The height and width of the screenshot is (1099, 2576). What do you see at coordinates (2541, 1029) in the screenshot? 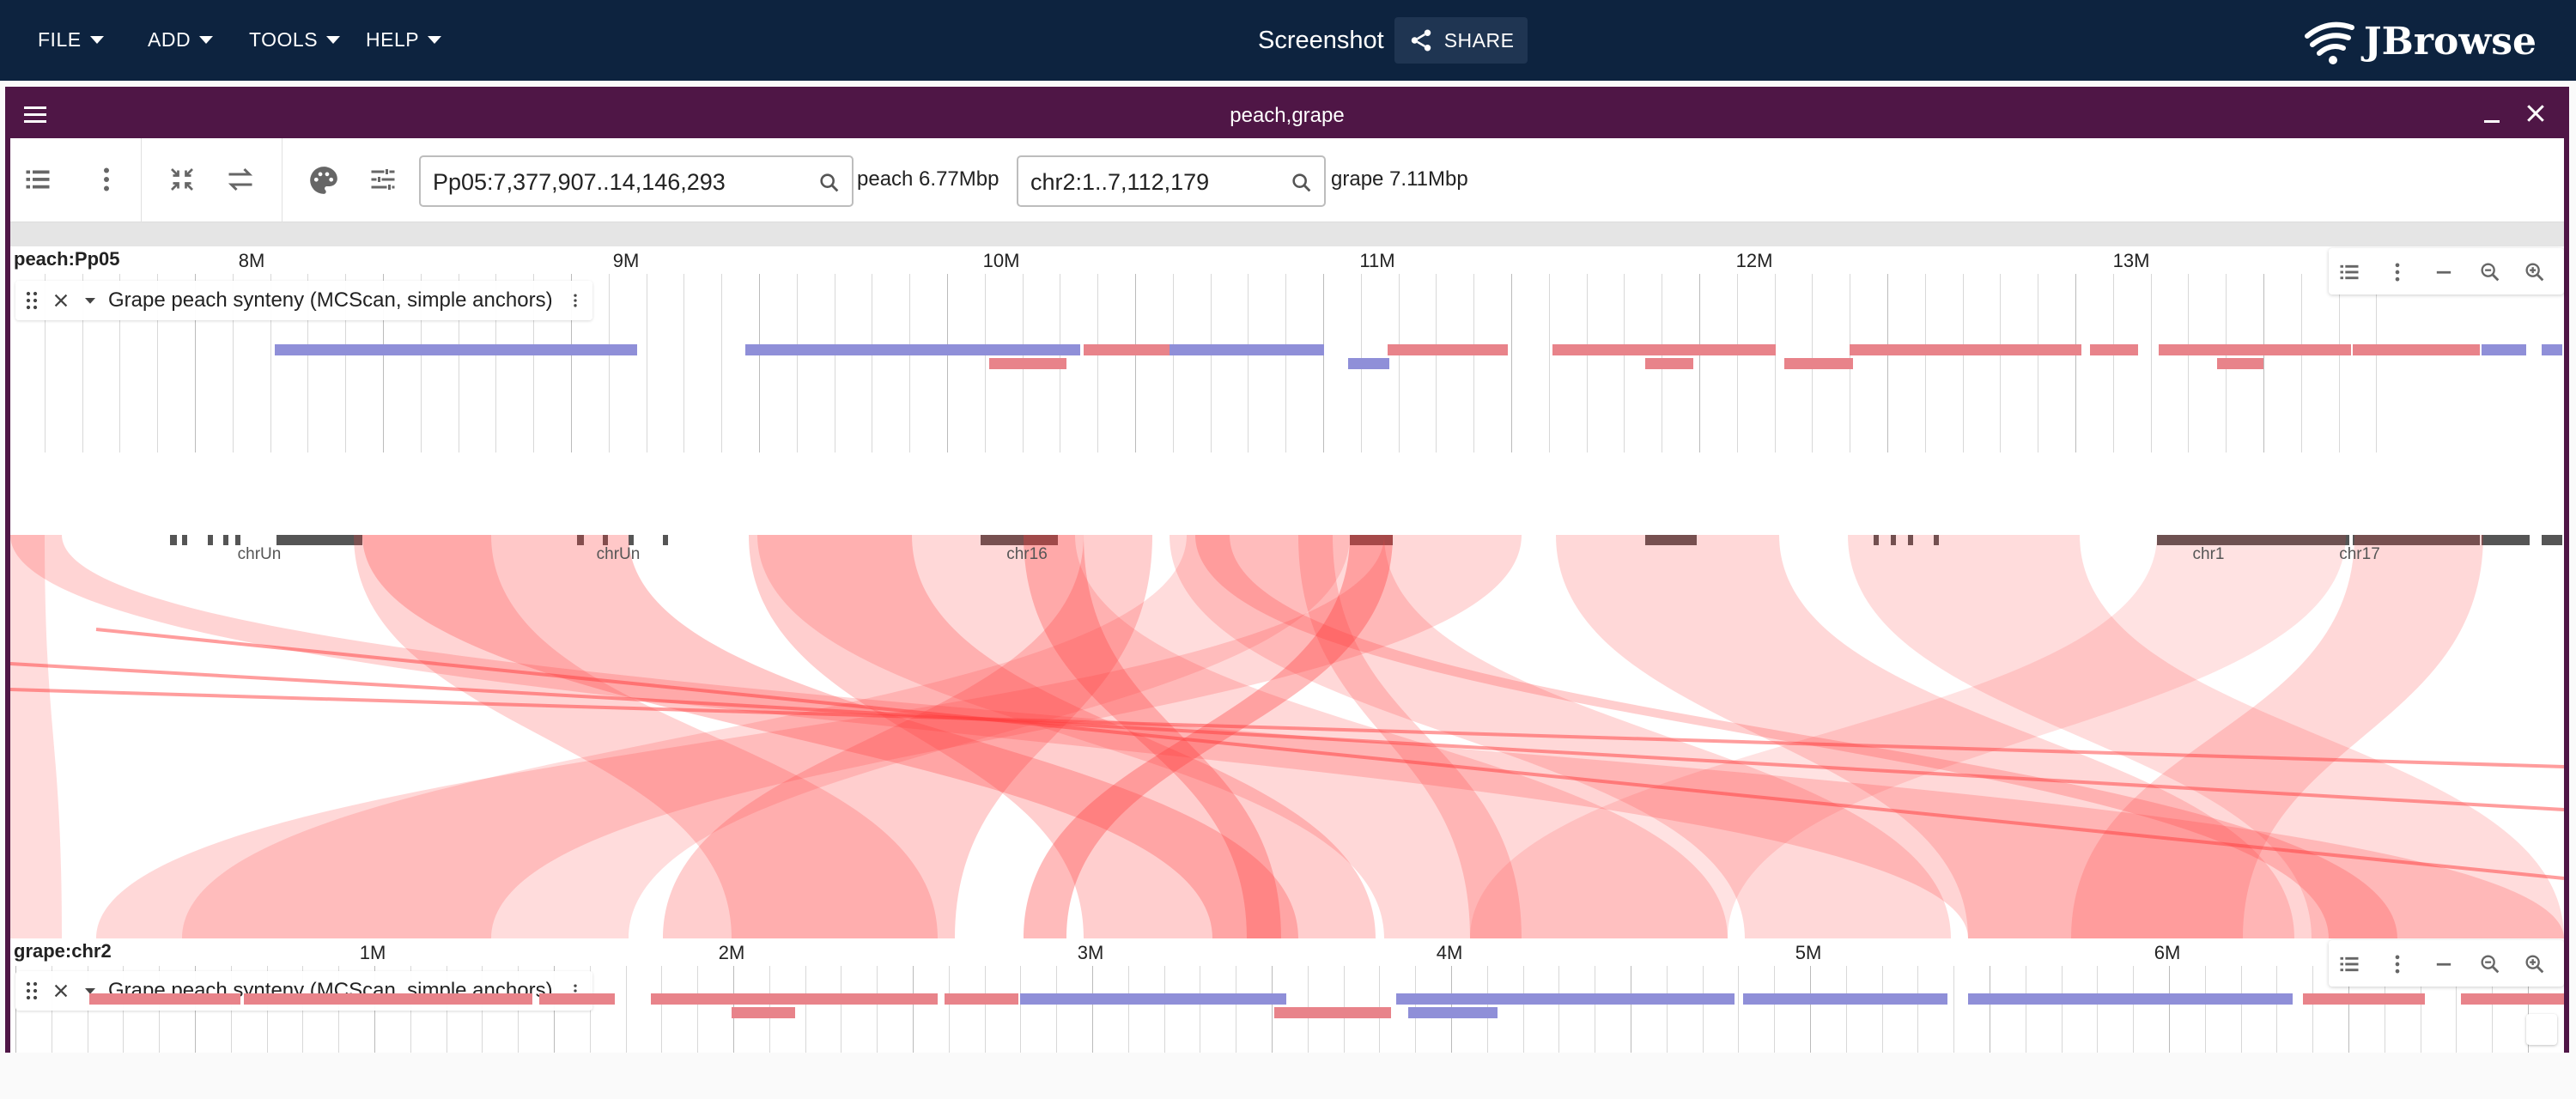
I see `track-height-handle` at bounding box center [2541, 1029].